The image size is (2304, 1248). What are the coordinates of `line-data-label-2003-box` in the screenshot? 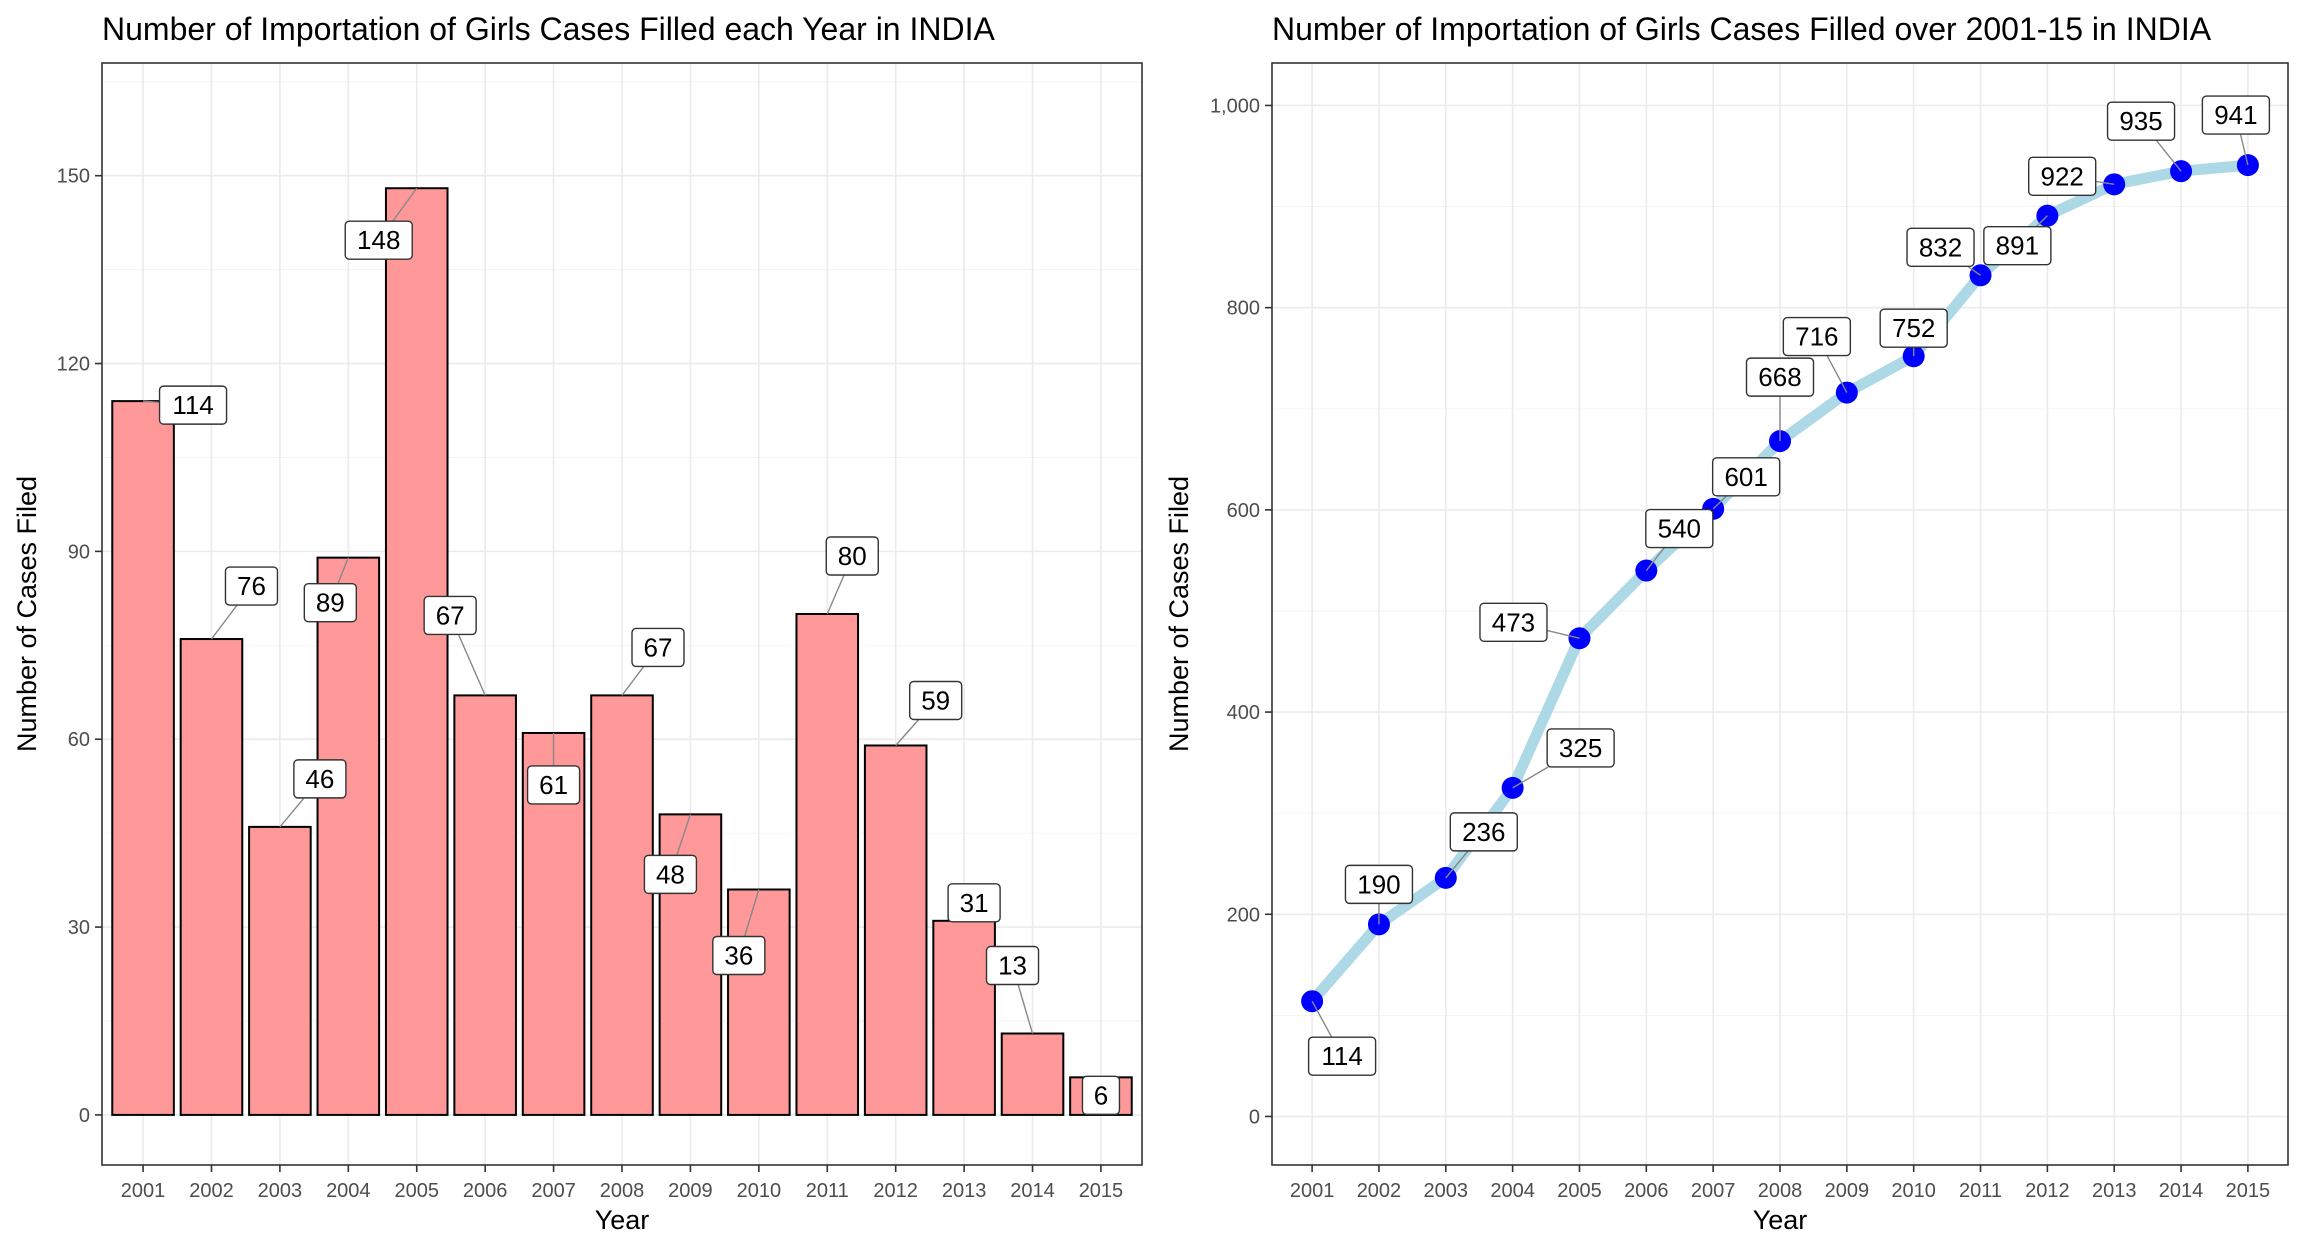 It's located at (1483, 832).